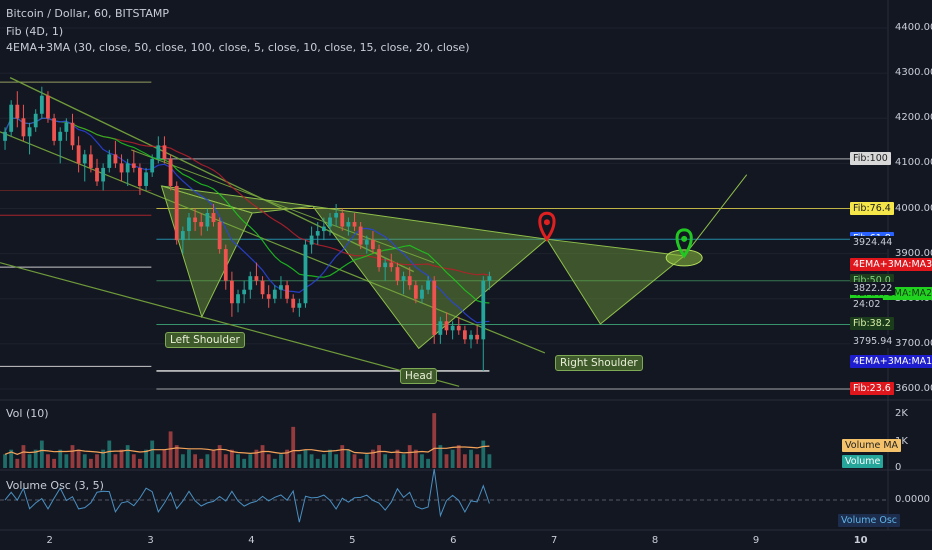 The image size is (932, 550). What do you see at coordinates (35, 31) in the screenshot?
I see `fib-indicator-label: Fib (4D, 1)` at bounding box center [35, 31].